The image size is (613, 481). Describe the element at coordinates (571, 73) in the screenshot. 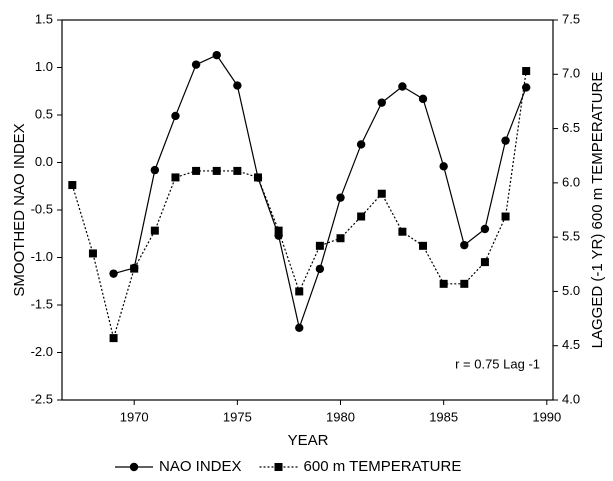

I see `y2-tick-label: 7.0` at that location.